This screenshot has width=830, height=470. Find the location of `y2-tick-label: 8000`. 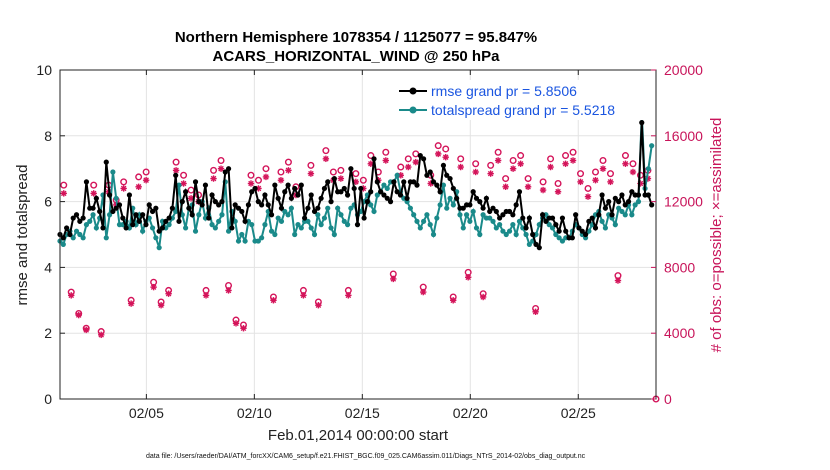

y2-tick-label: 8000 is located at coordinates (679, 267).